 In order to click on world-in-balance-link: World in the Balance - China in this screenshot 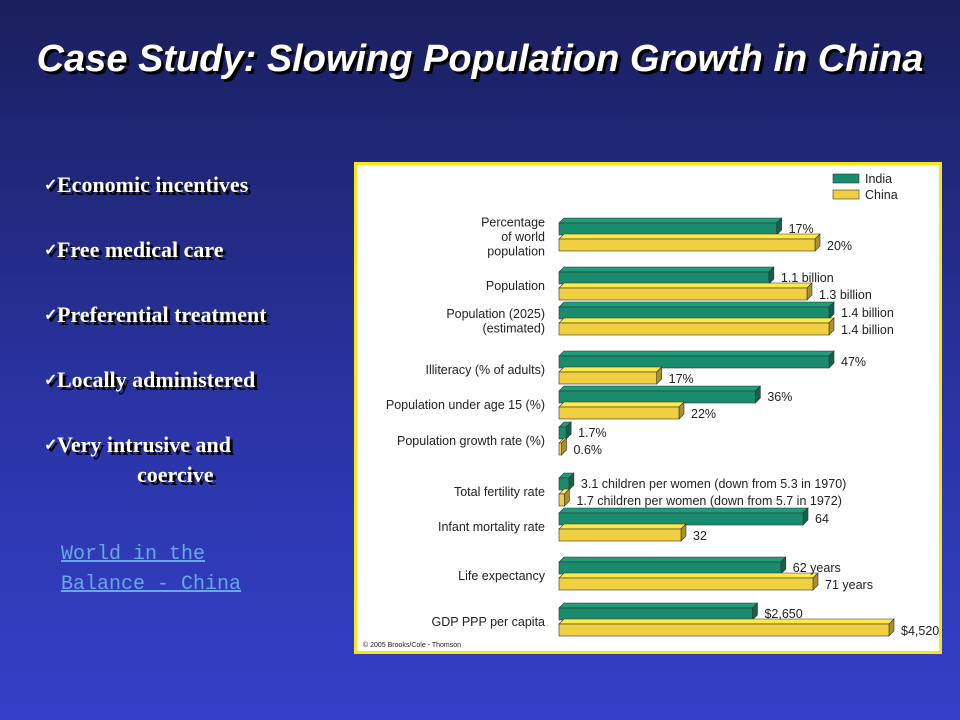, I will do `click(176, 570)`.